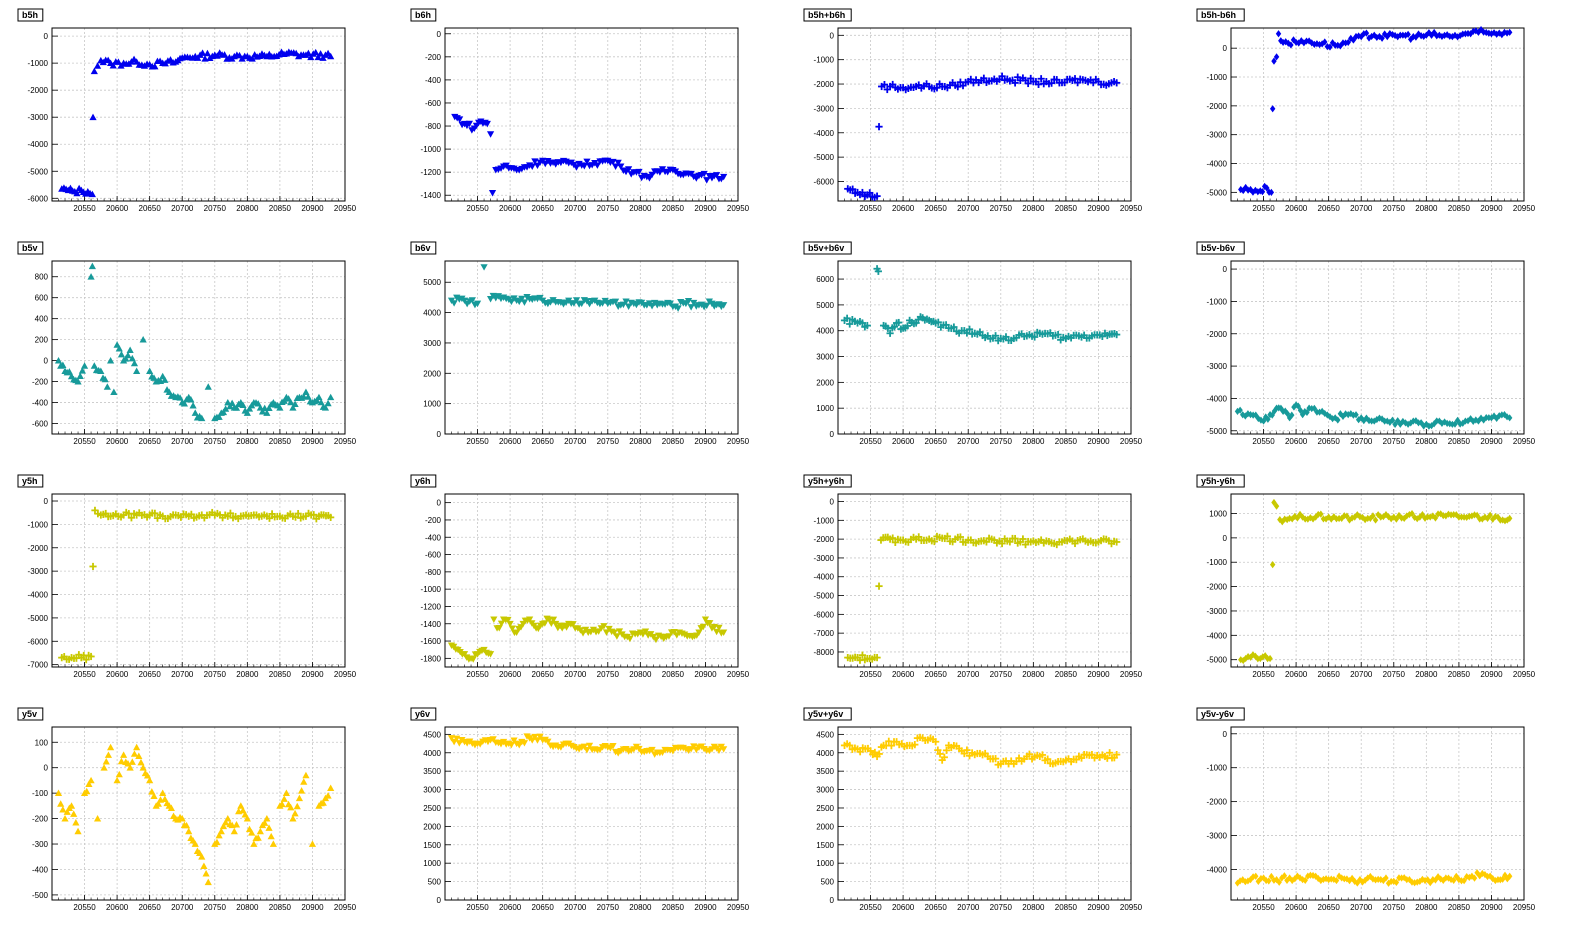 Image resolution: width=1586 pixels, height=942 pixels. What do you see at coordinates (42, 319) in the screenshot?
I see `y-tick-label: 400` at bounding box center [42, 319].